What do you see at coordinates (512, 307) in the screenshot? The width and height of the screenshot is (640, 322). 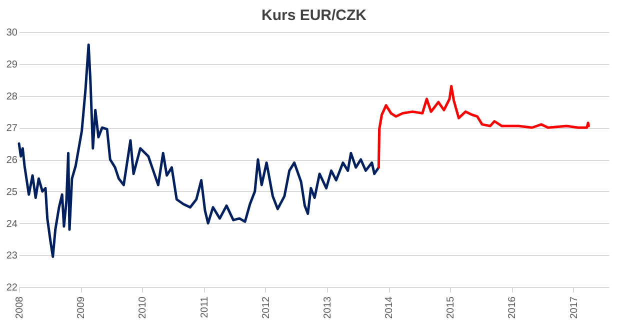 I see `x-tick-label: 2016` at bounding box center [512, 307].